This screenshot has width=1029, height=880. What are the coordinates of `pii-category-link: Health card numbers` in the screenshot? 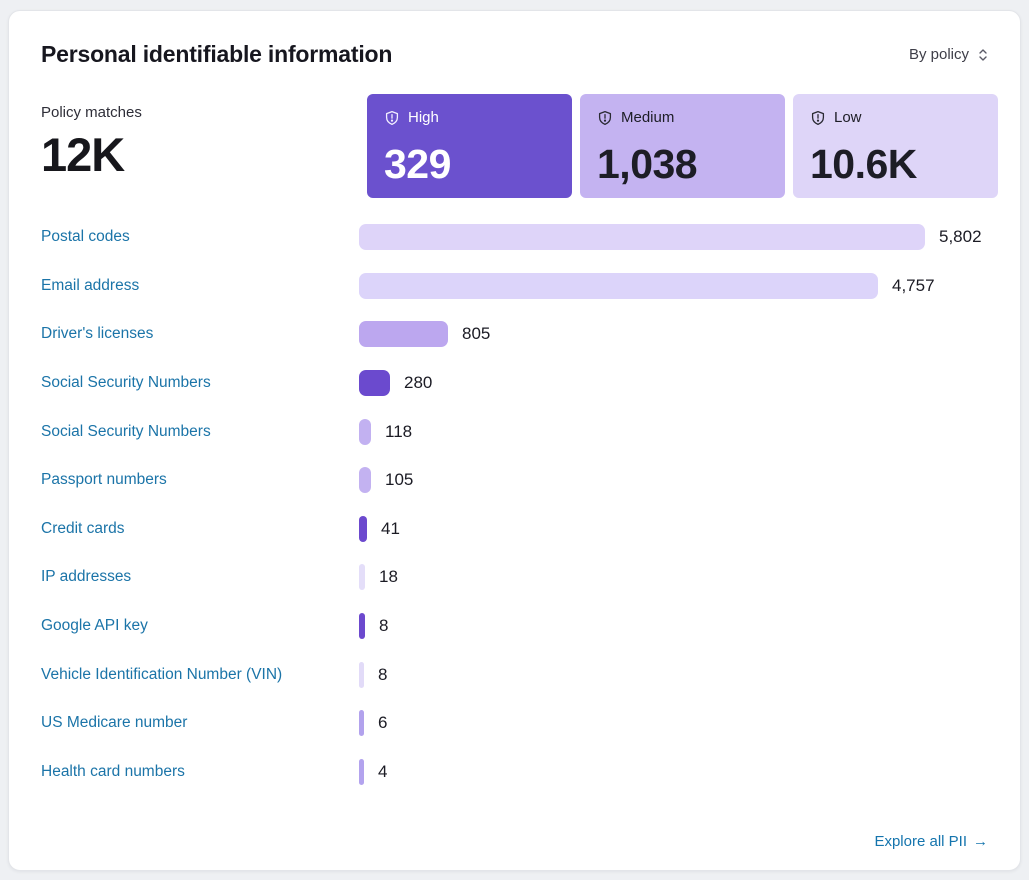 It's located at (113, 771).